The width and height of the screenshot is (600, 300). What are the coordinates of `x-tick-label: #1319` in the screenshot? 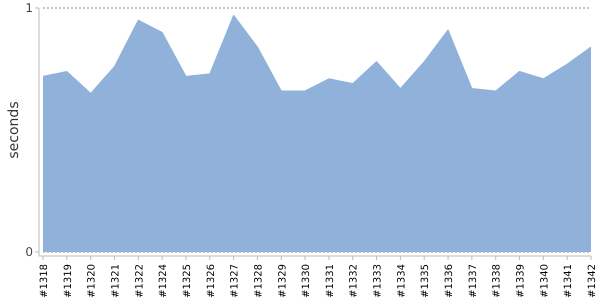 It's located at (68, 281).